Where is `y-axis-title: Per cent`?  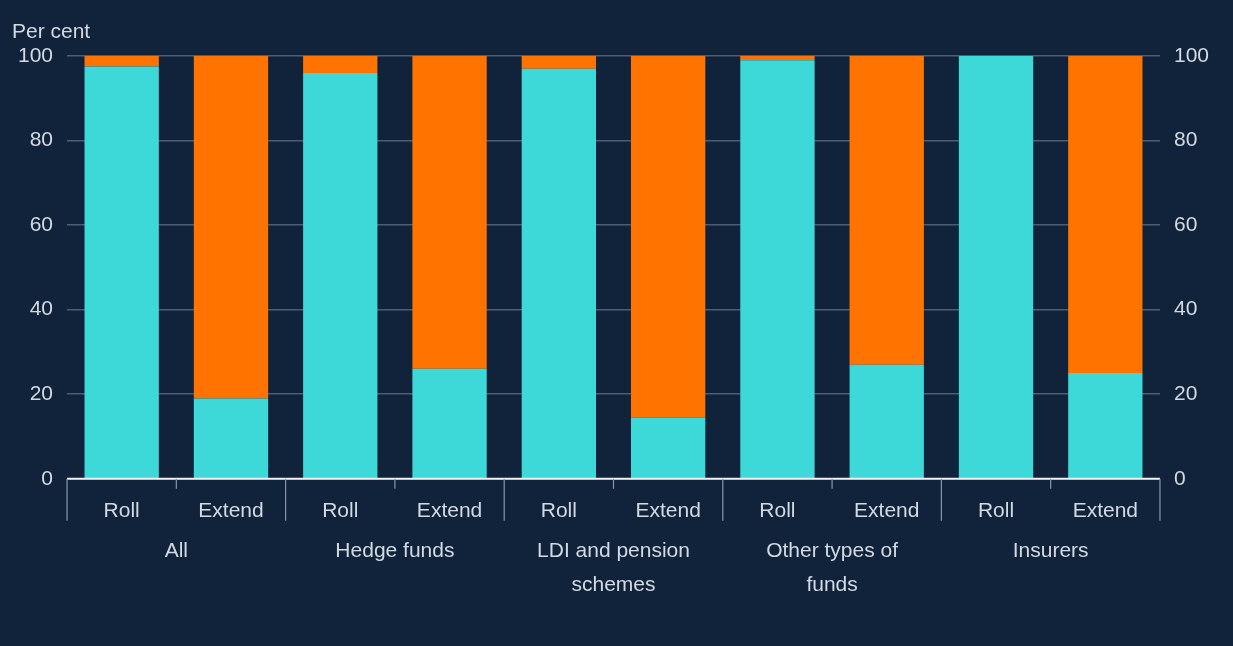 y-axis-title: Per cent is located at coordinates (51, 30).